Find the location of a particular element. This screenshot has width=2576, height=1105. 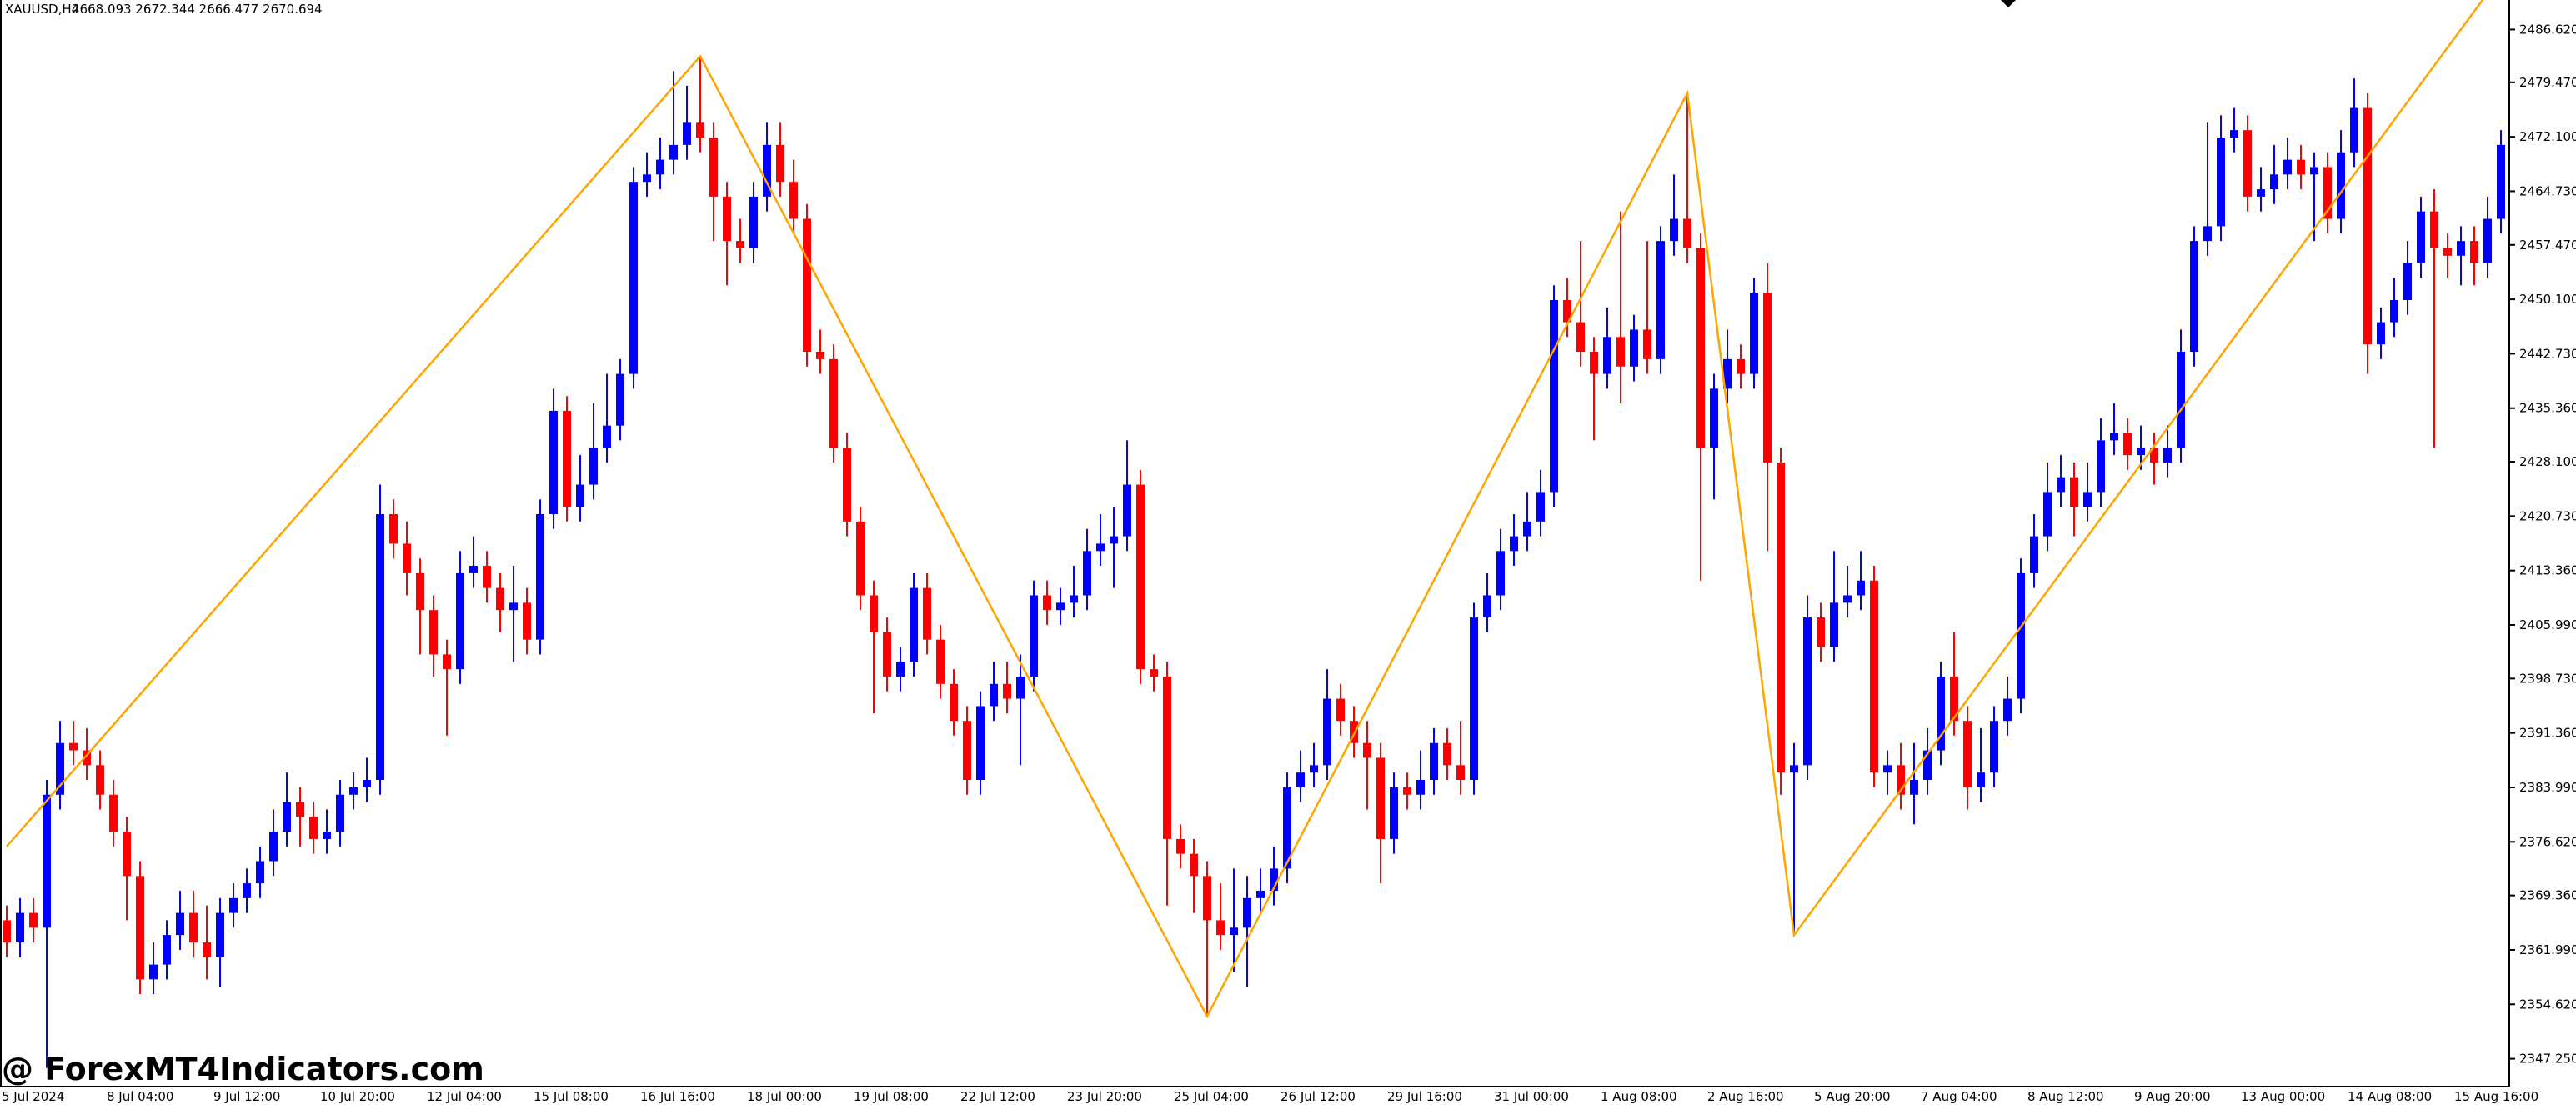

x-tick-label: 14 Aug 08:00 is located at coordinates (2390, 1096).